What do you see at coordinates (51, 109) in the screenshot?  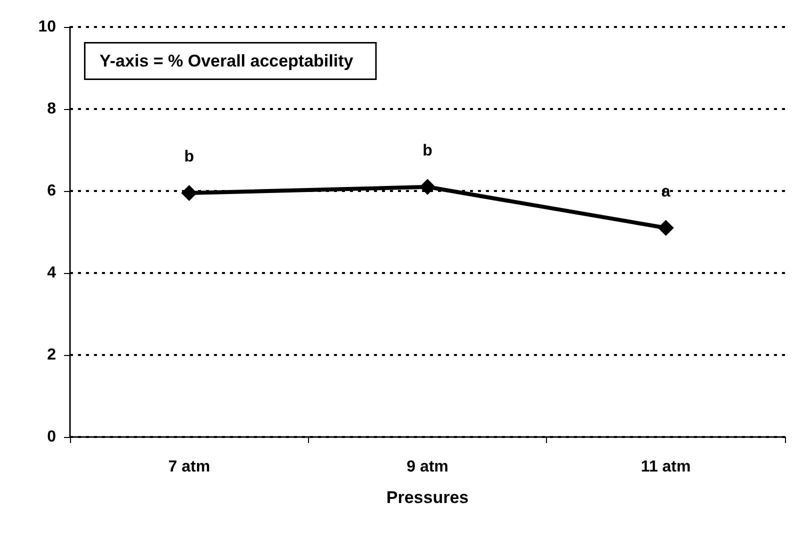 I see `y-tick-label: 8` at bounding box center [51, 109].